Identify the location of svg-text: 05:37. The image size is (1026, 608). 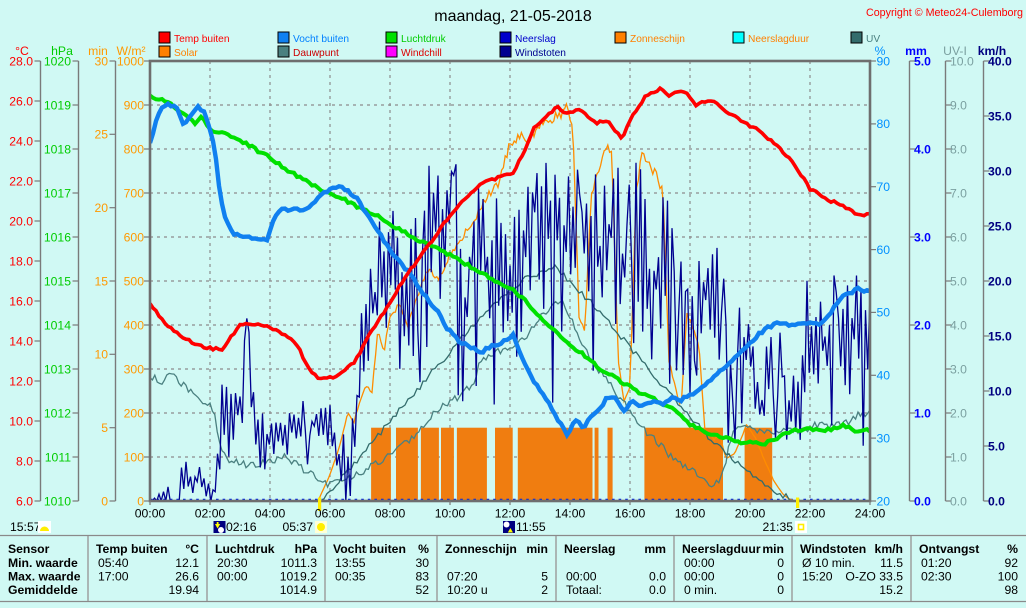
(298, 527).